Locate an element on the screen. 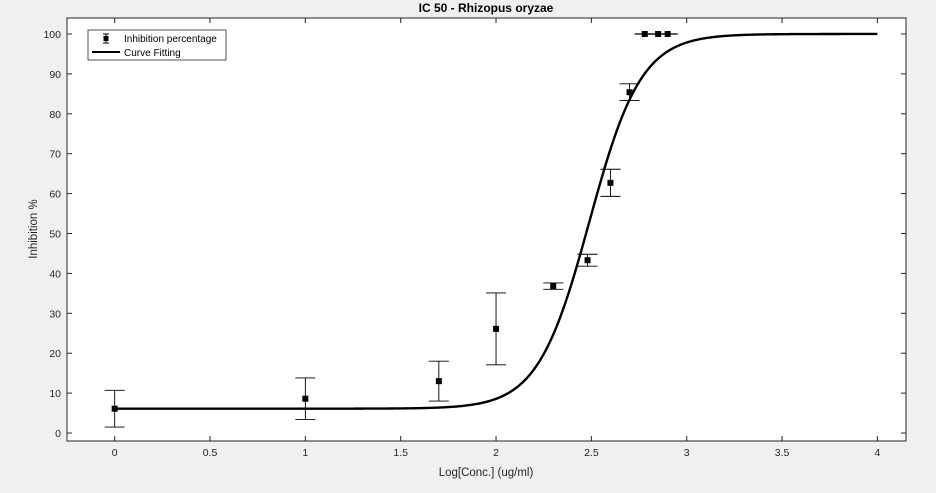 This screenshot has width=936, height=493. y-tick-label: 50 is located at coordinates (55, 234).